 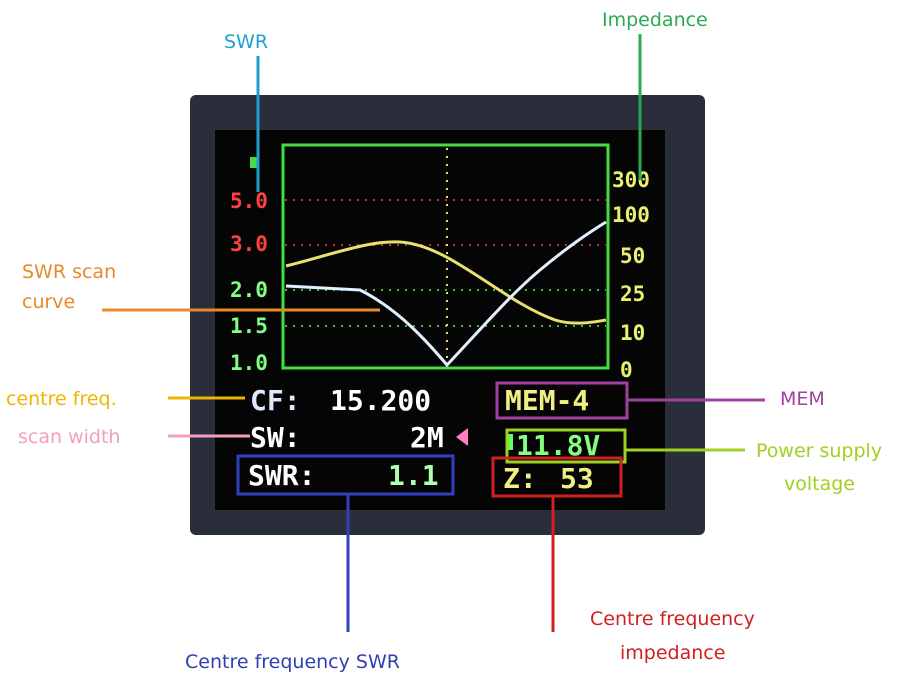 I want to click on swr-tick-label: 1.5, so click(x=249, y=326).